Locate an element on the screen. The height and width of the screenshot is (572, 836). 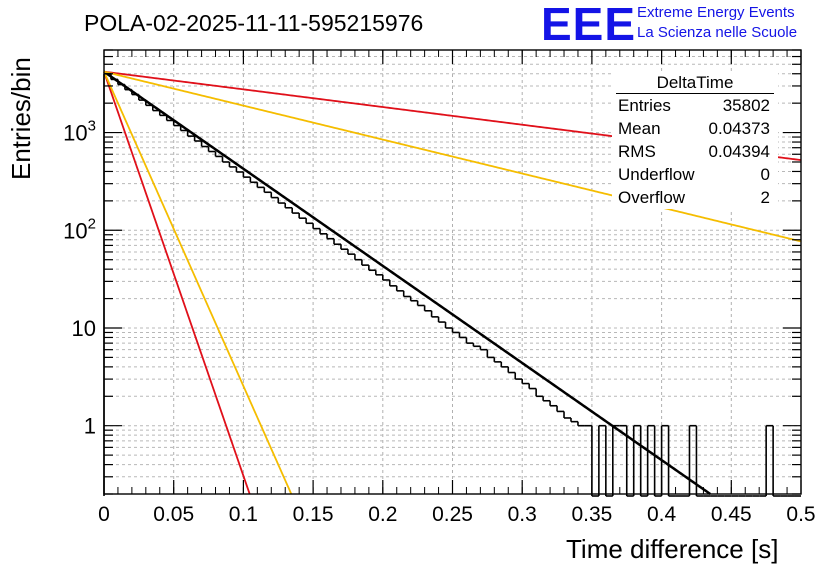
logo-line-1: Extreme Energy Events is located at coordinates (716, 12).